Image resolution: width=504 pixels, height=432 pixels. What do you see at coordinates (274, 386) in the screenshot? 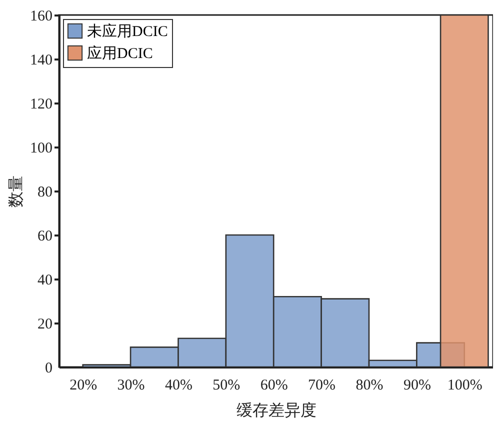
I see `x-tick-label: 60%` at bounding box center [274, 386].